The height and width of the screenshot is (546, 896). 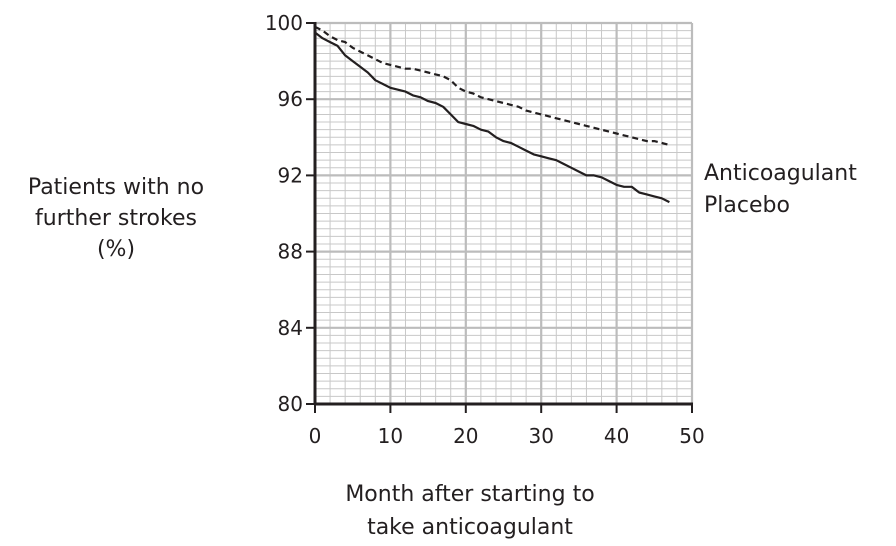 What do you see at coordinates (780, 173) in the screenshot?
I see `series-label-anticoagulant: Anticoagulant` at bounding box center [780, 173].